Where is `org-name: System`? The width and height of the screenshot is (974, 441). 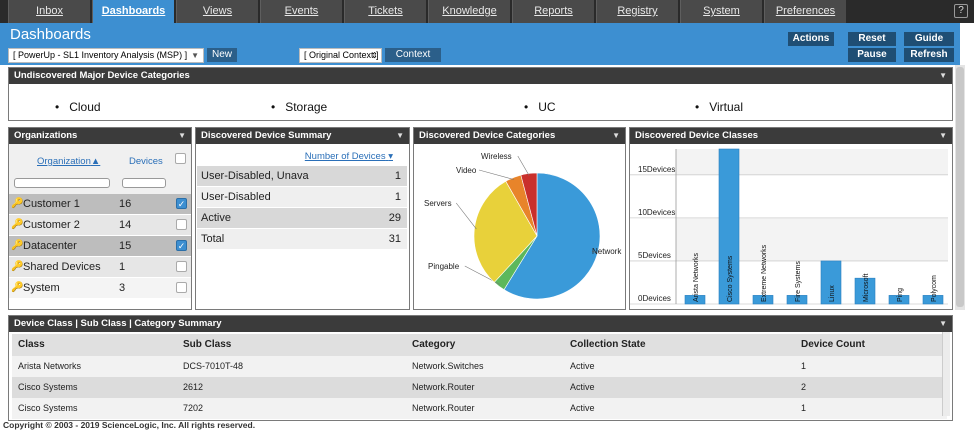 org-name: System is located at coordinates (41, 288).